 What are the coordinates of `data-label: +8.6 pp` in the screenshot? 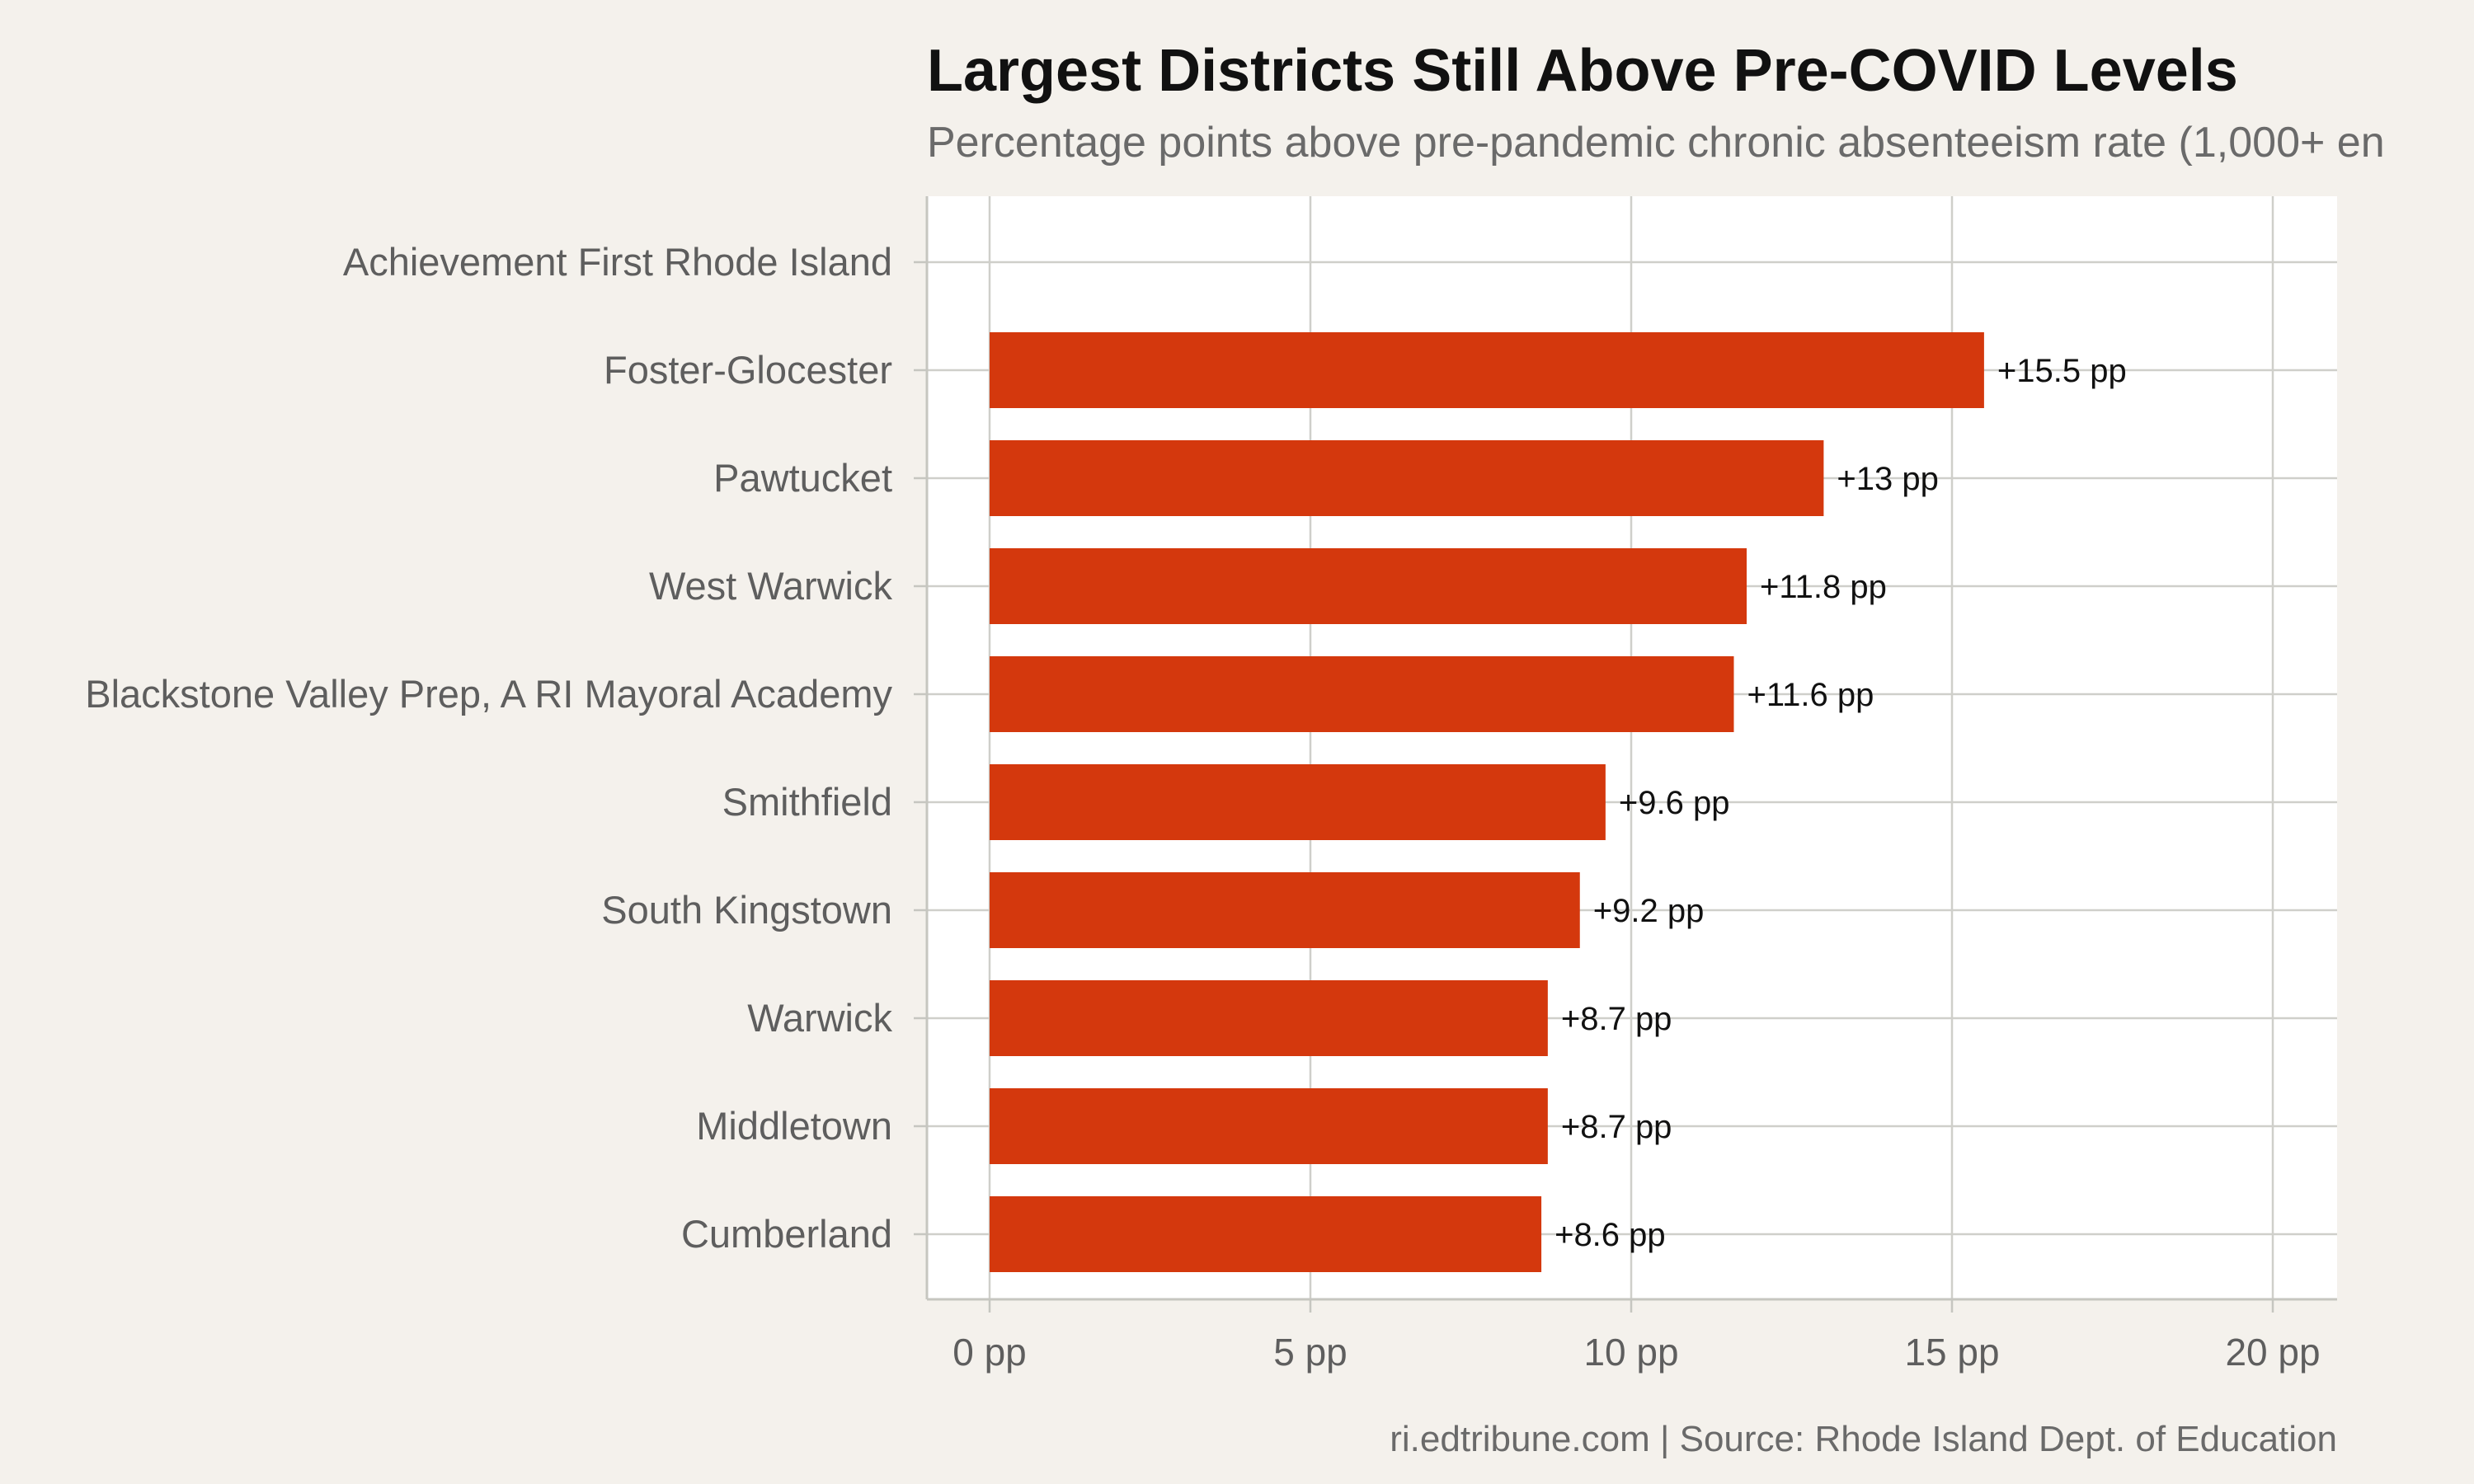 It's located at (1610, 1235).